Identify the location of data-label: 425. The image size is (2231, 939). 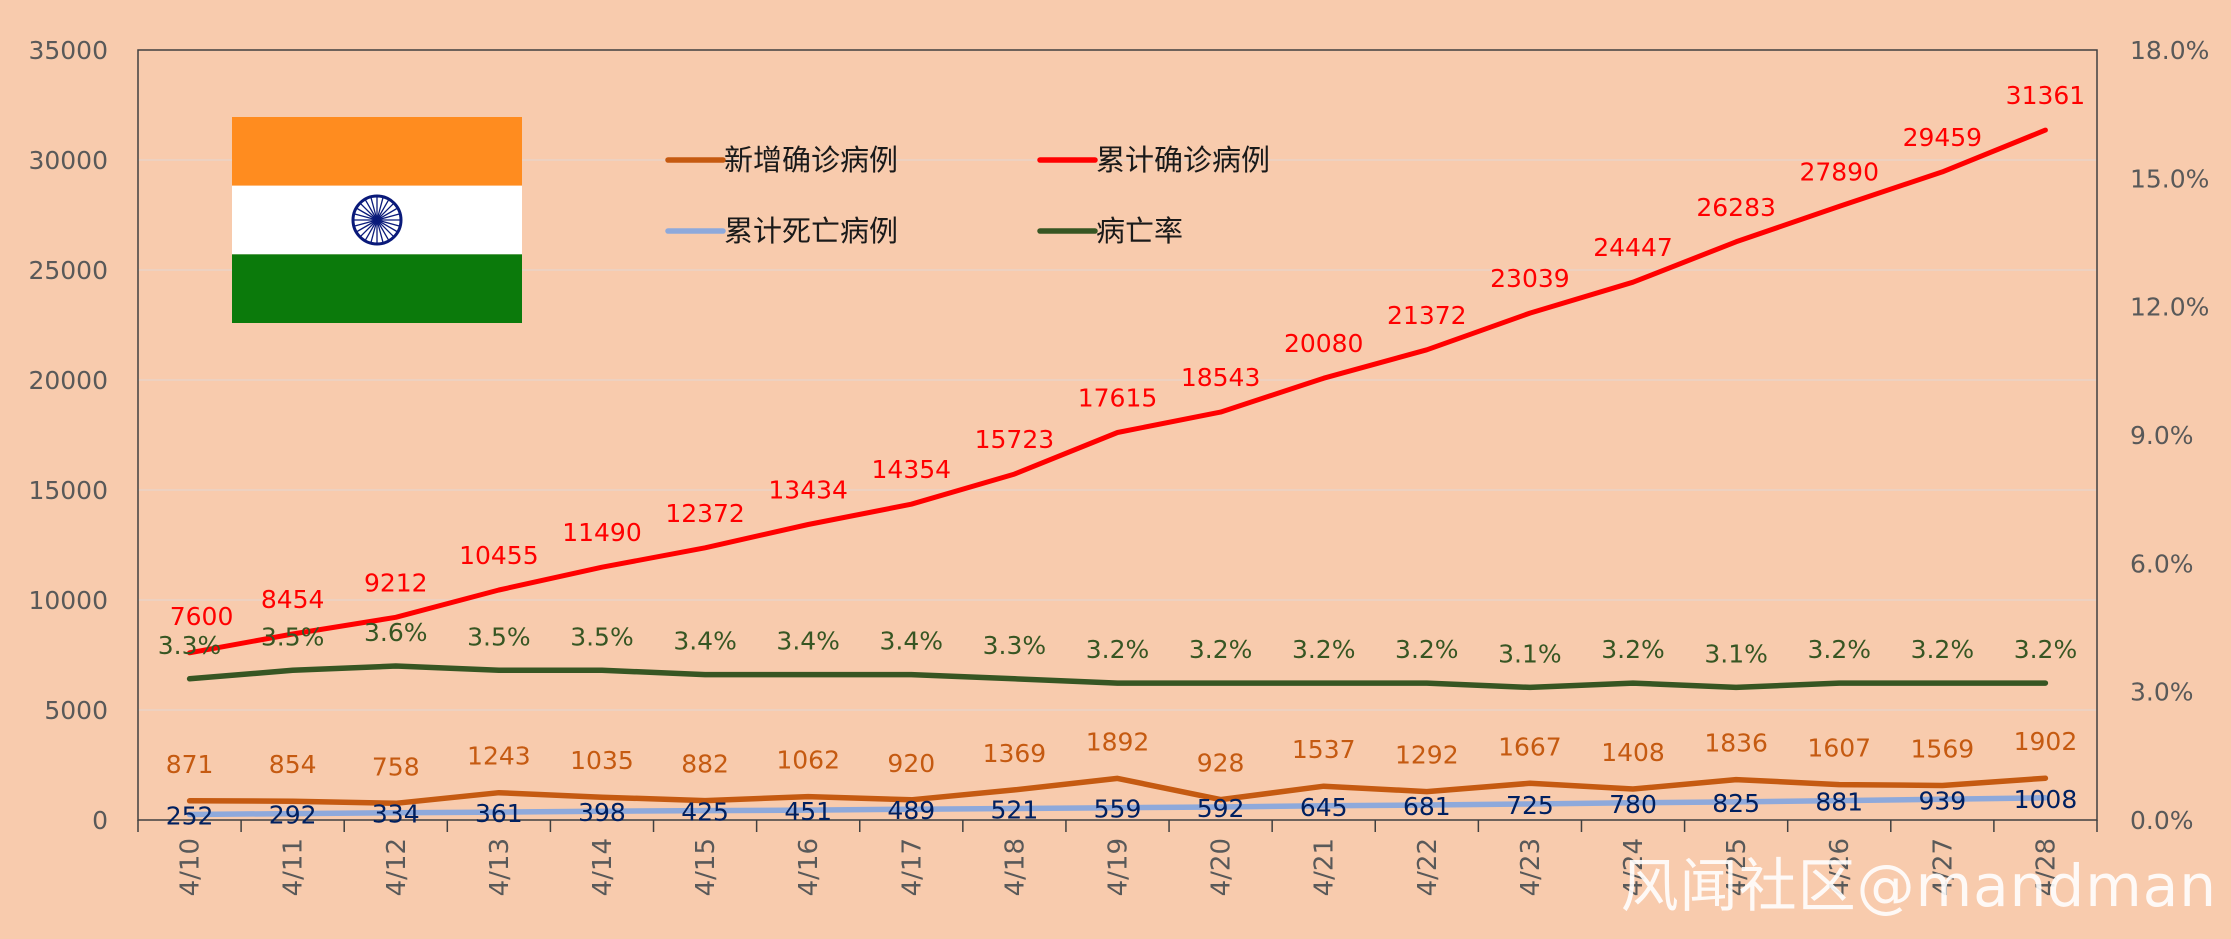
(705, 812).